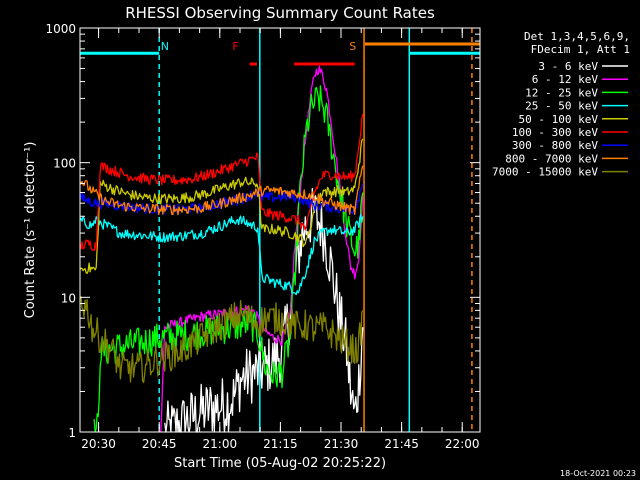 The image size is (640, 480). Describe the element at coordinates (341, 444) in the screenshot. I see `x-tick-label: 21:30` at that location.